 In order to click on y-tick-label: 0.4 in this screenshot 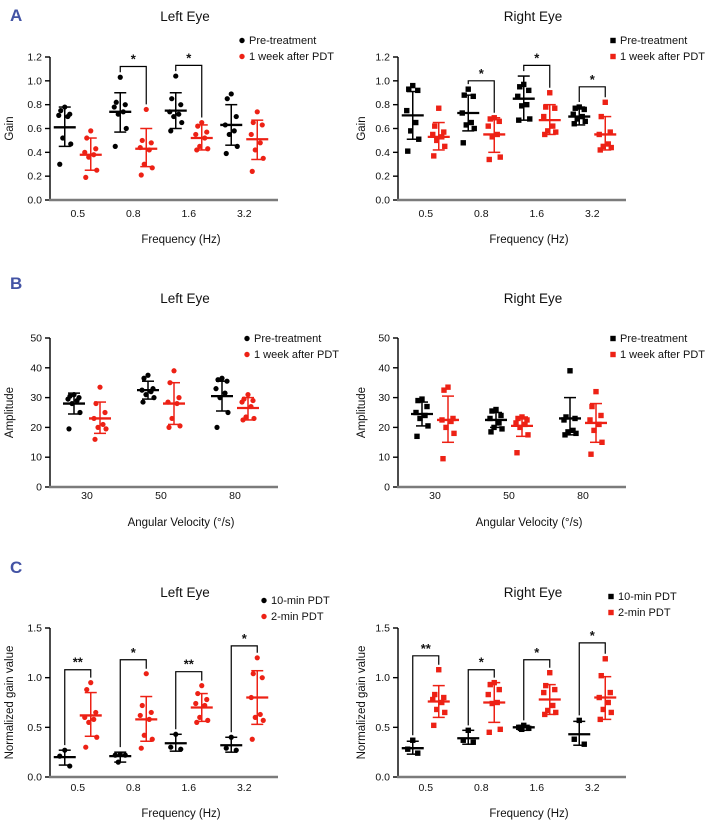, I will do `click(382, 153)`.